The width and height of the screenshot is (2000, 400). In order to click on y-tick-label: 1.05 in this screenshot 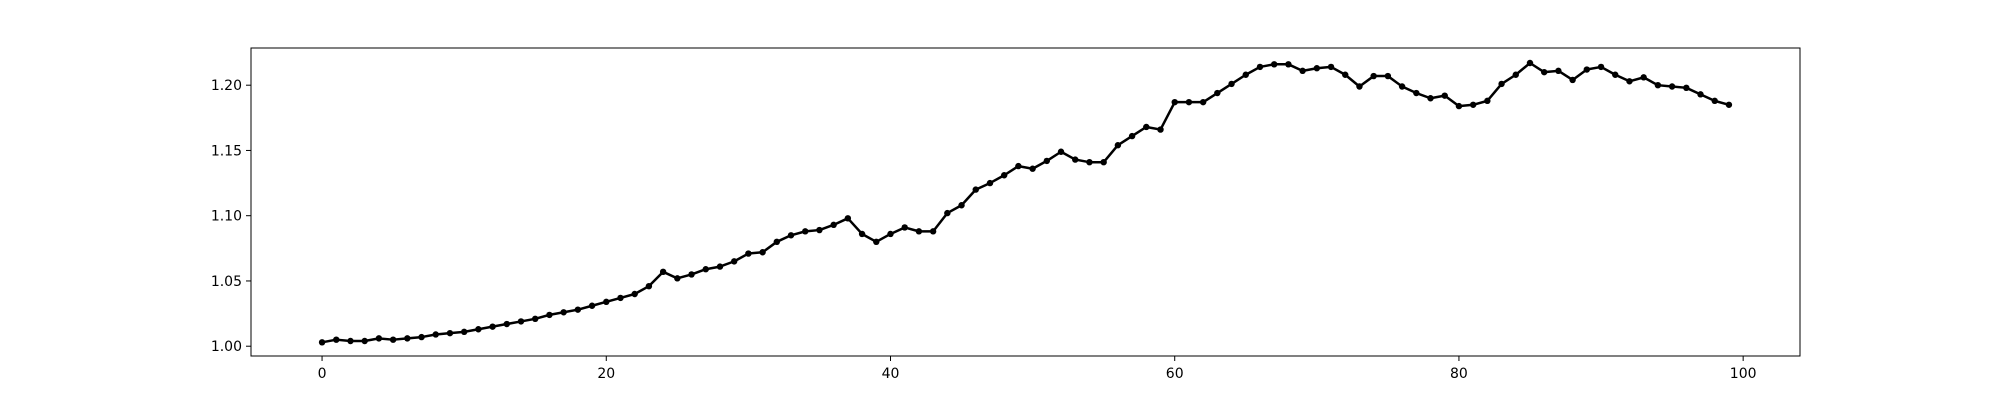, I will do `click(226, 282)`.